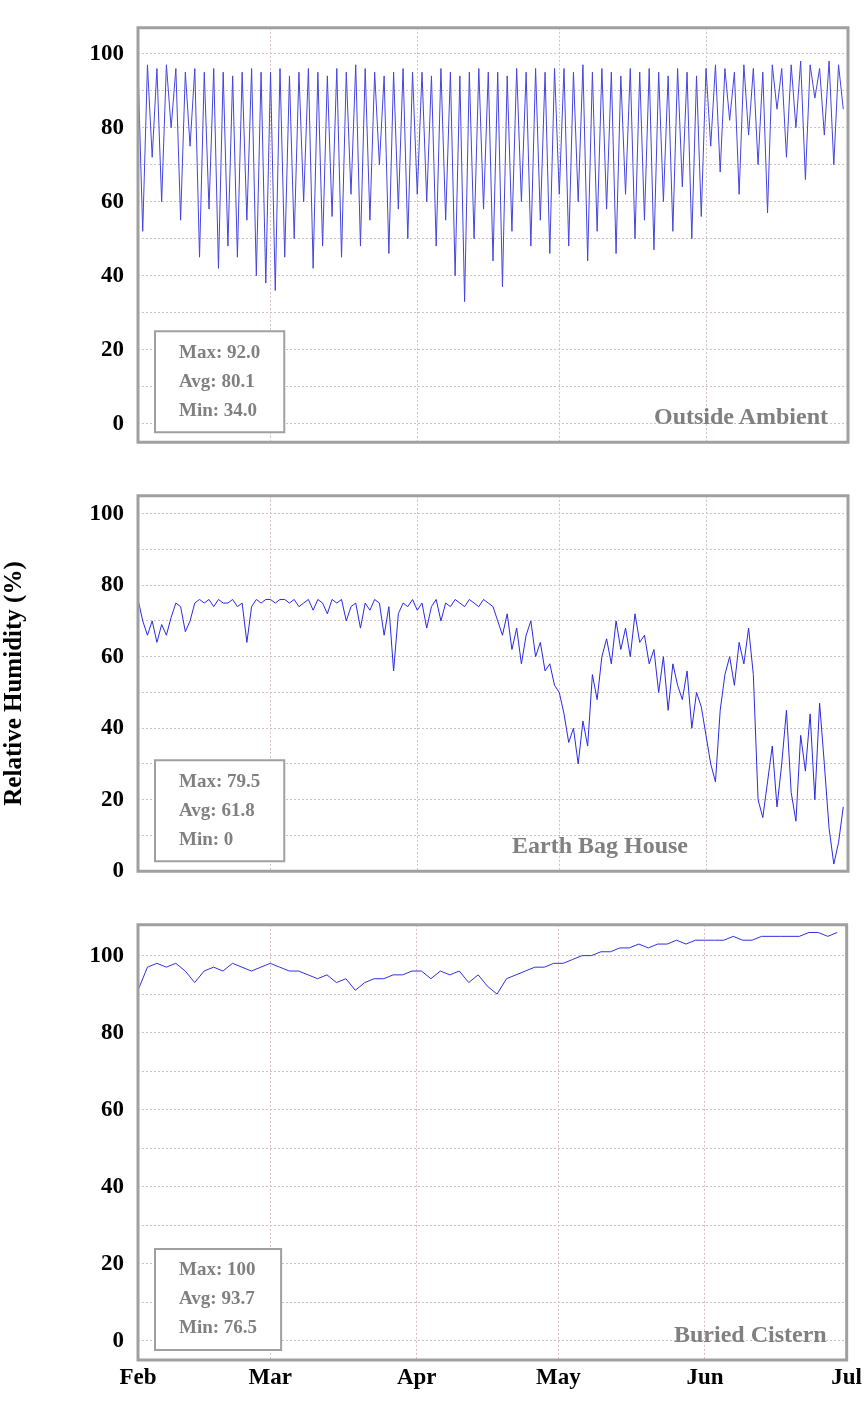 The height and width of the screenshot is (1407, 866). What do you see at coordinates (206, 838) in the screenshot?
I see `annotation: Min: 0` at bounding box center [206, 838].